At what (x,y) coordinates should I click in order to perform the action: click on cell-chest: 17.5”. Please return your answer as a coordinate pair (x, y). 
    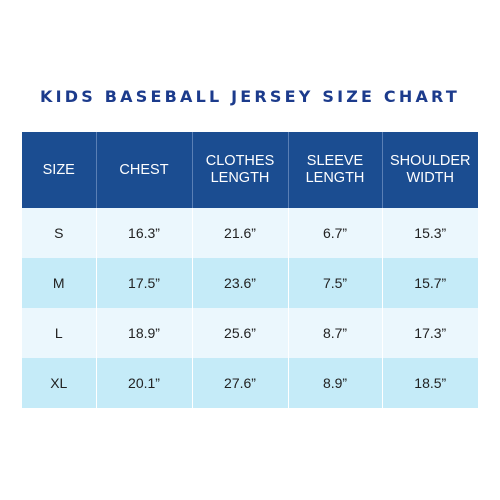
    Looking at the image, I should click on (143, 283).